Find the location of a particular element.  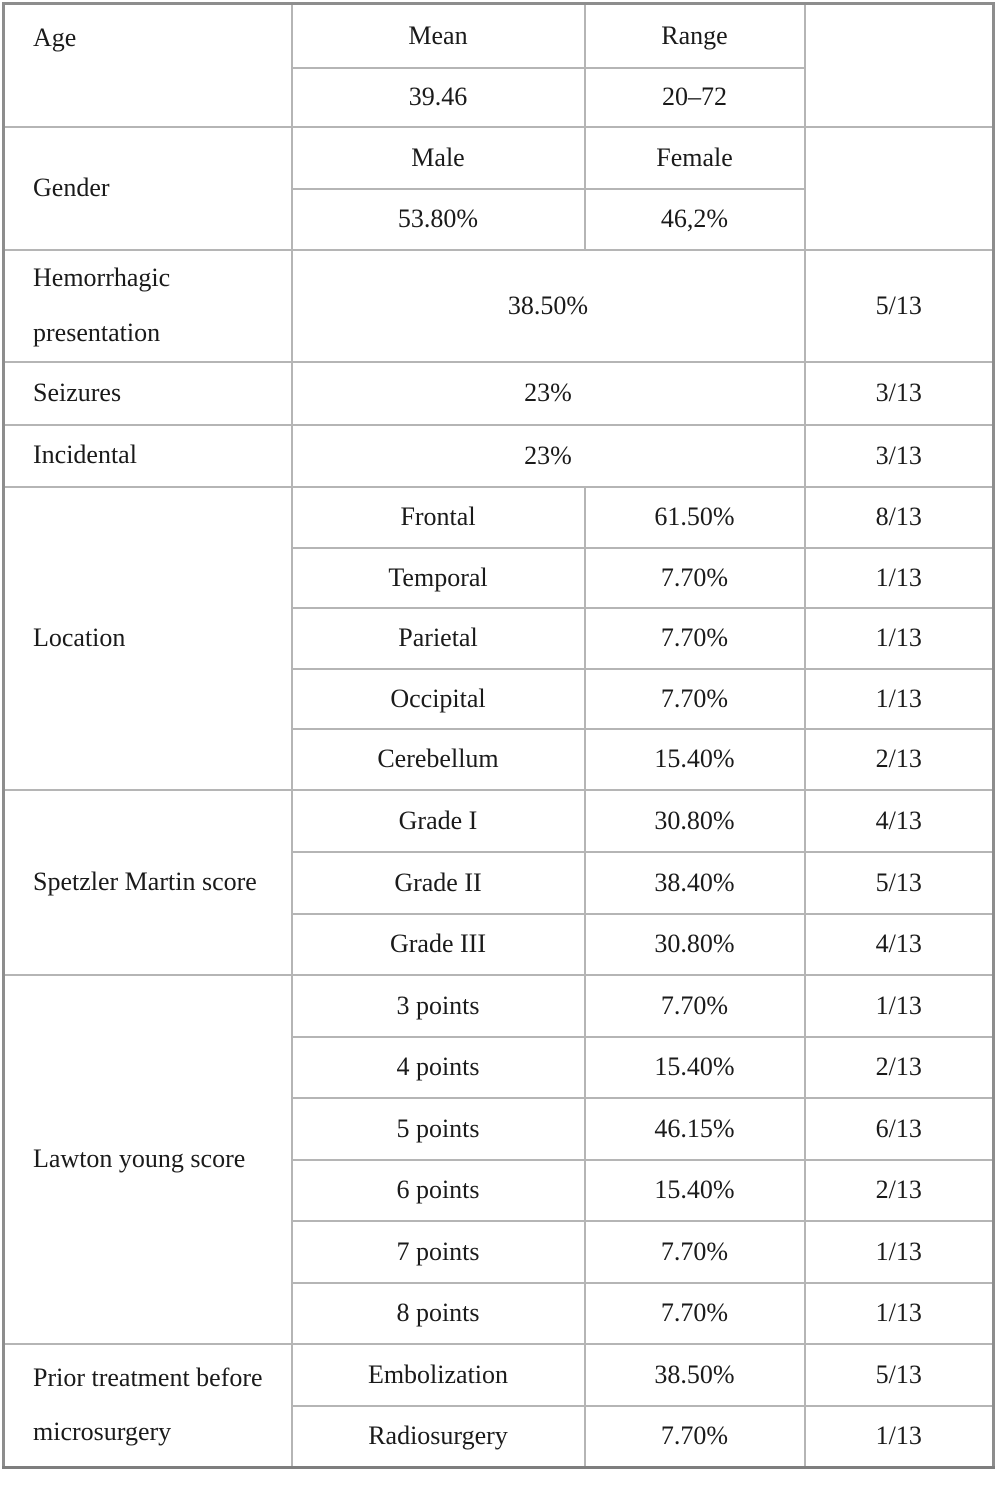

table-row: Incidental 23% 3/13 is located at coordinates (498, 455).